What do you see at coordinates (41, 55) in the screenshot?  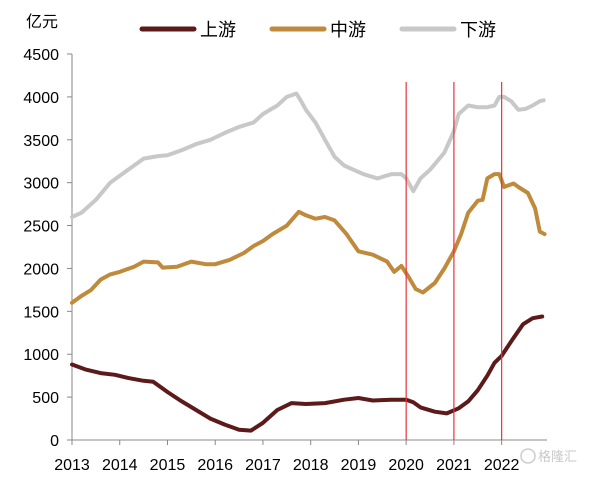 I see `y-tick-label: 4500` at bounding box center [41, 55].